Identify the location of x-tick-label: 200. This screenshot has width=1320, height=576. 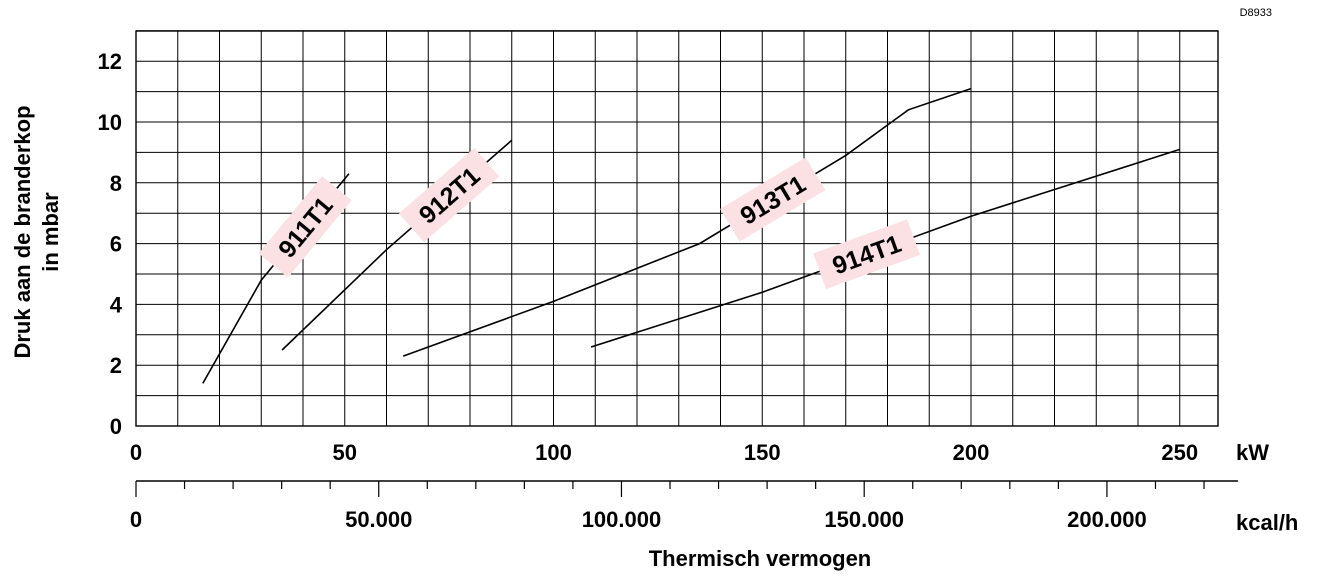
(971, 452).